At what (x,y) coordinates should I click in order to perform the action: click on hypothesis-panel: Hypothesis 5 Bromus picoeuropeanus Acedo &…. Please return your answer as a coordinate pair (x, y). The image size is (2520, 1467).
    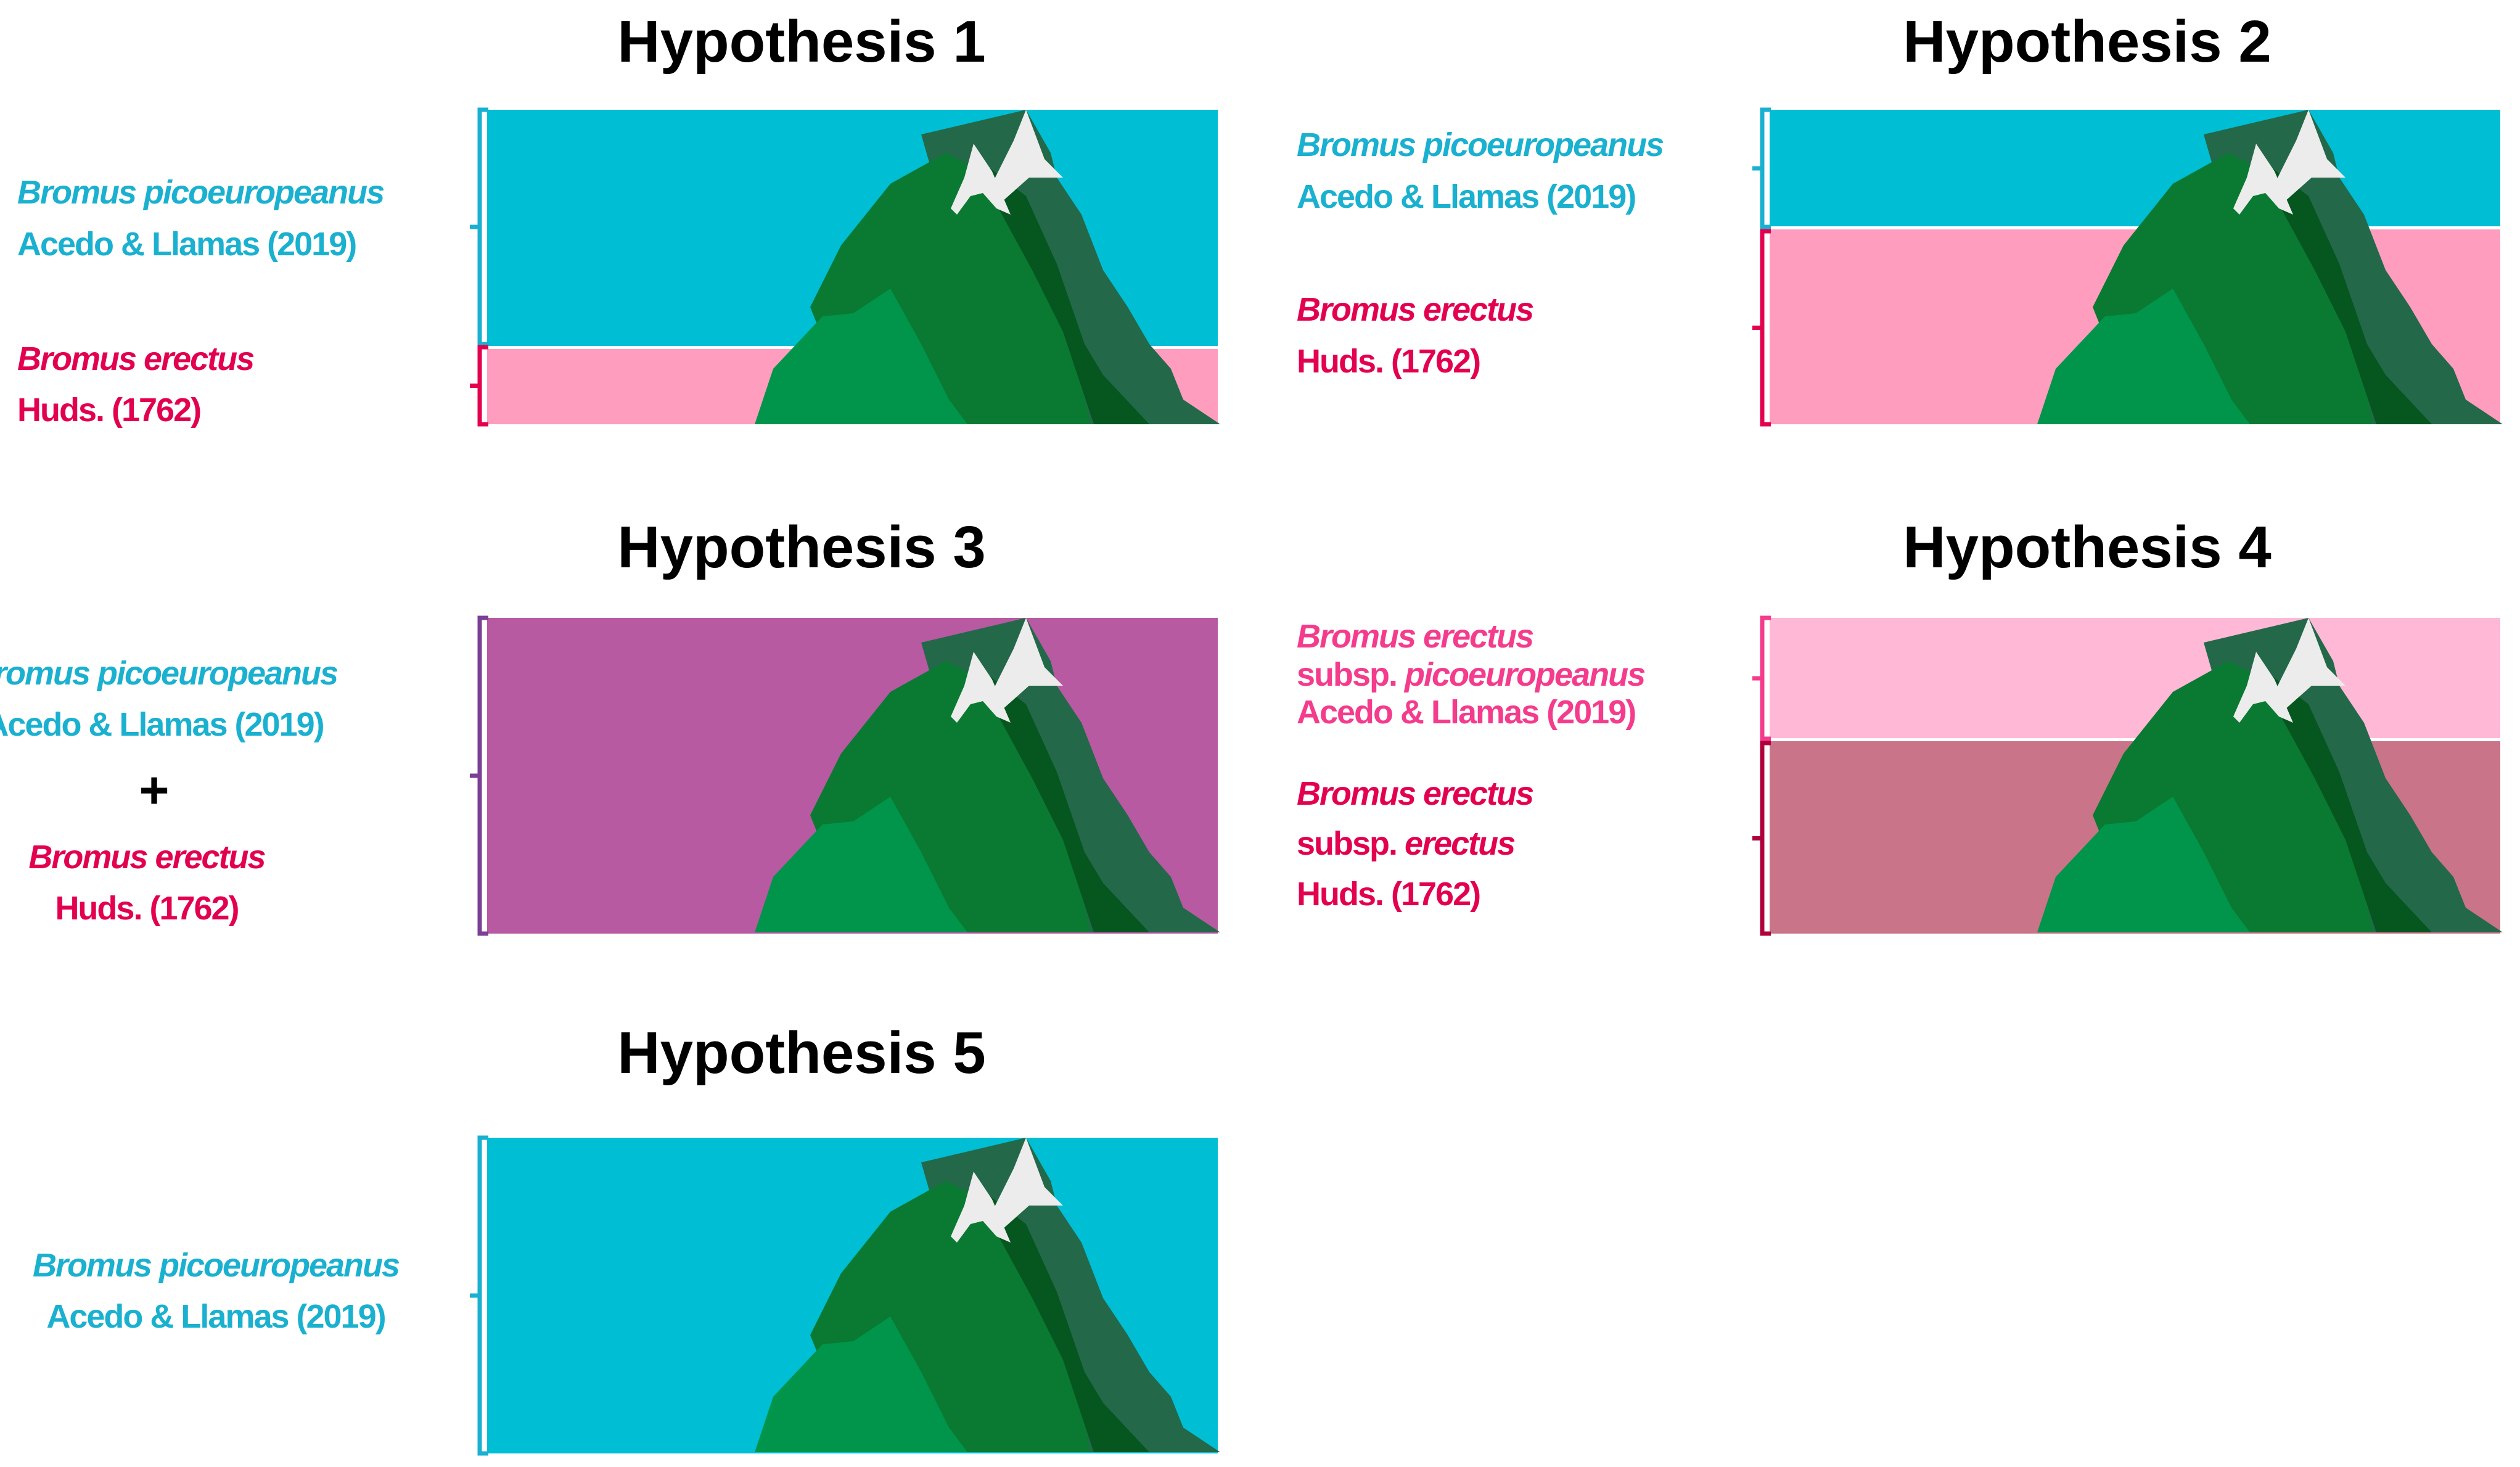
    Looking at the image, I should click on (626, 1238).